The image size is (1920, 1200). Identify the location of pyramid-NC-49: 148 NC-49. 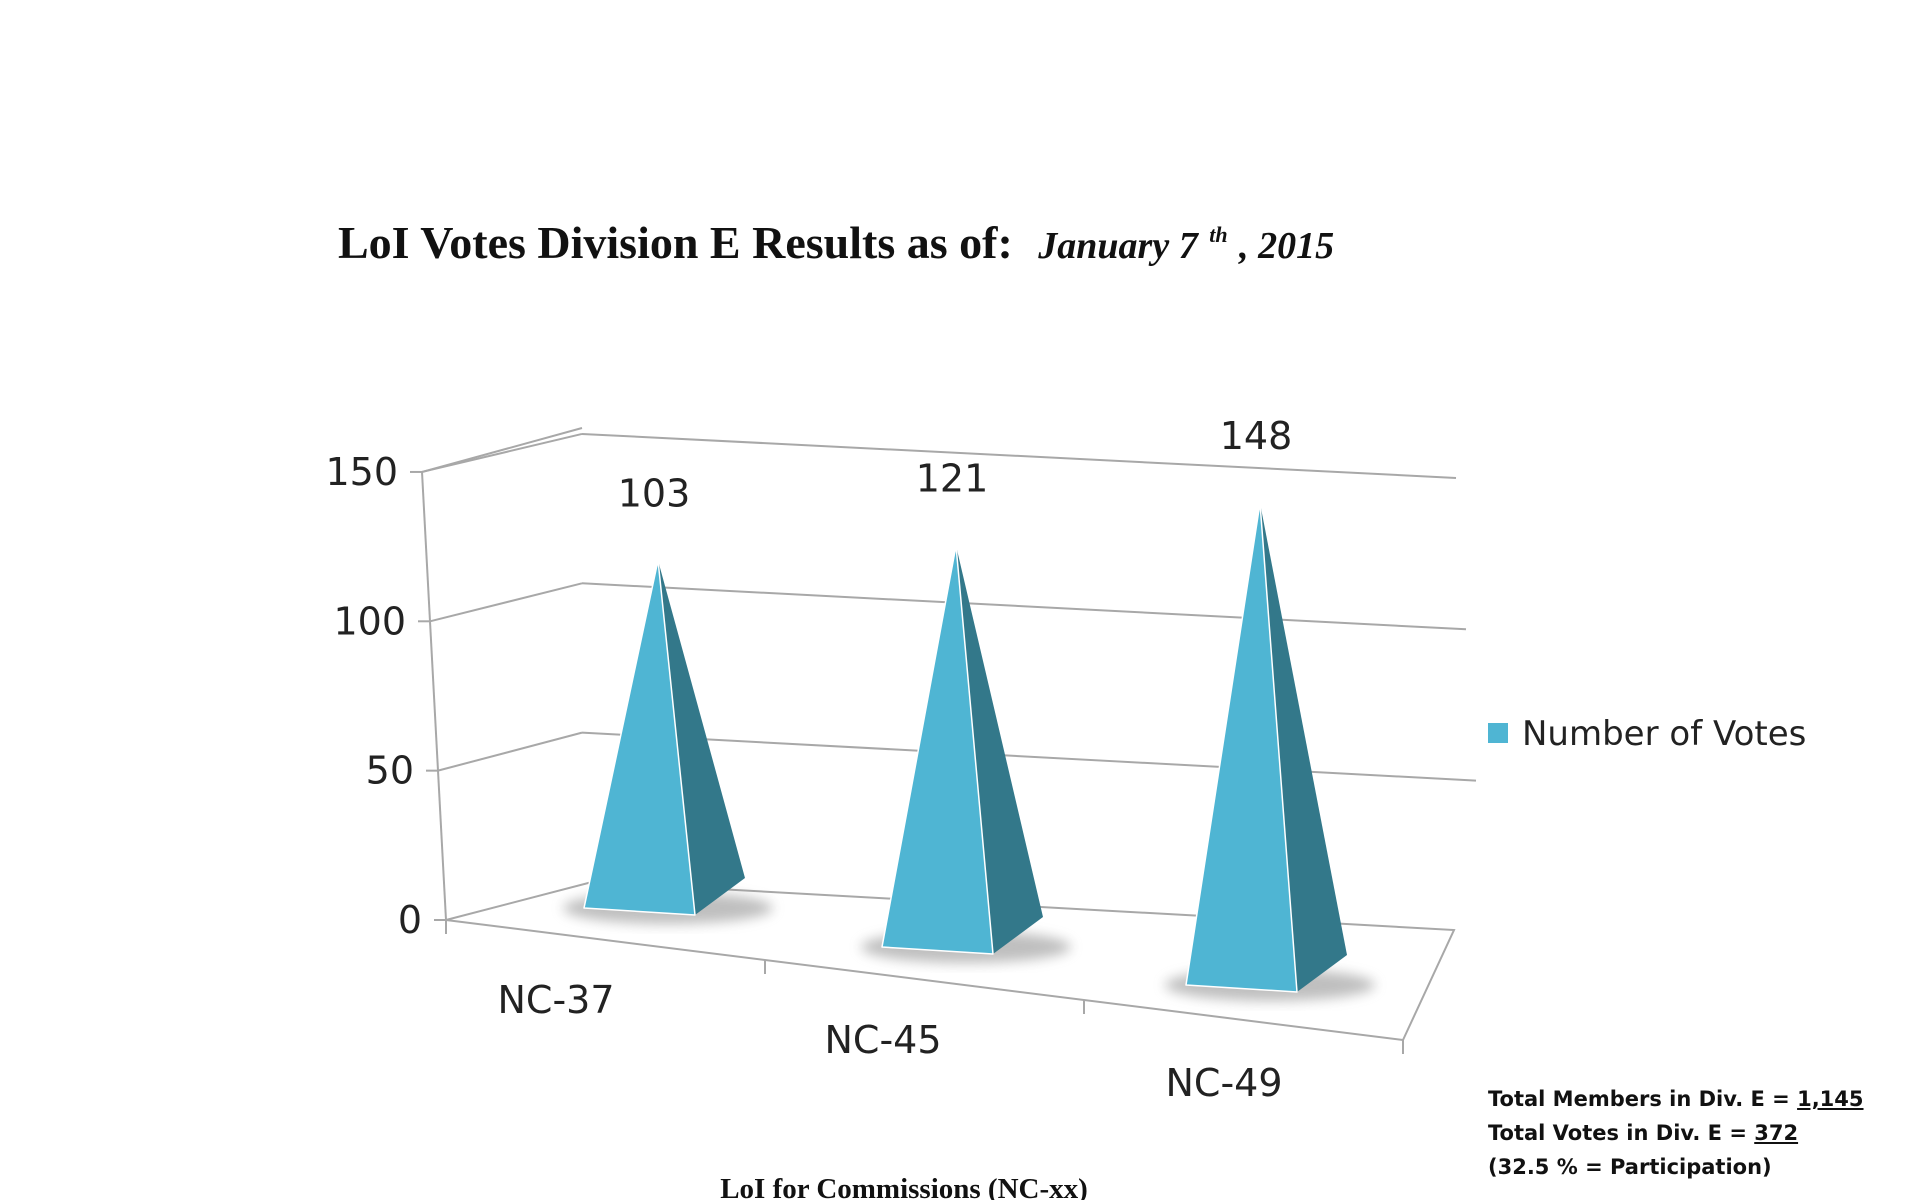
(1270, 759).